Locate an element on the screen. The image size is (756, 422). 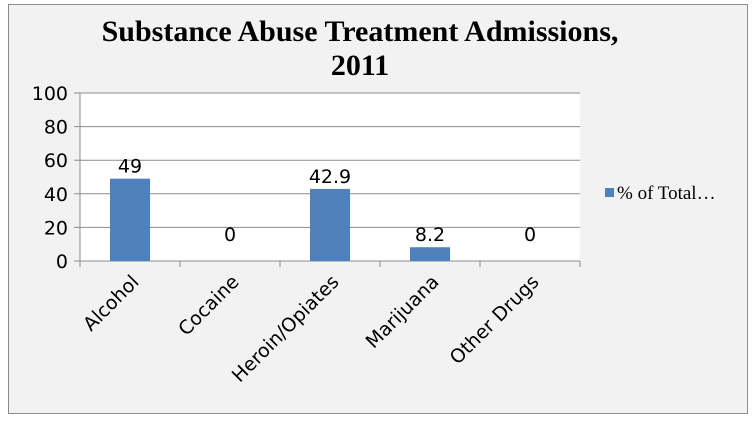
data-label: 42.9 is located at coordinates (330, 177).